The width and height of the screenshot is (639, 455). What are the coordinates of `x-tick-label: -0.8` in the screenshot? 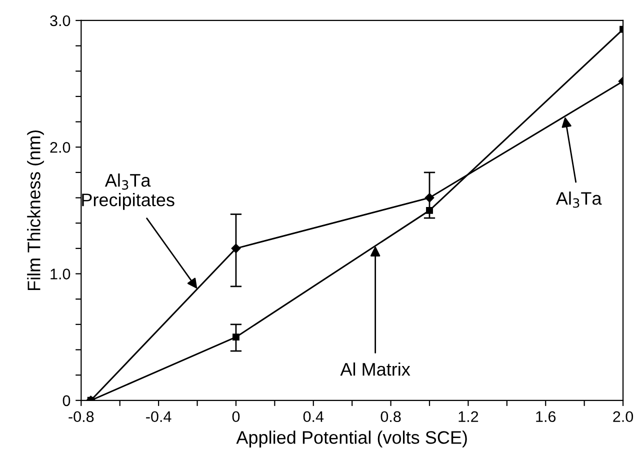 It's located at (81, 416).